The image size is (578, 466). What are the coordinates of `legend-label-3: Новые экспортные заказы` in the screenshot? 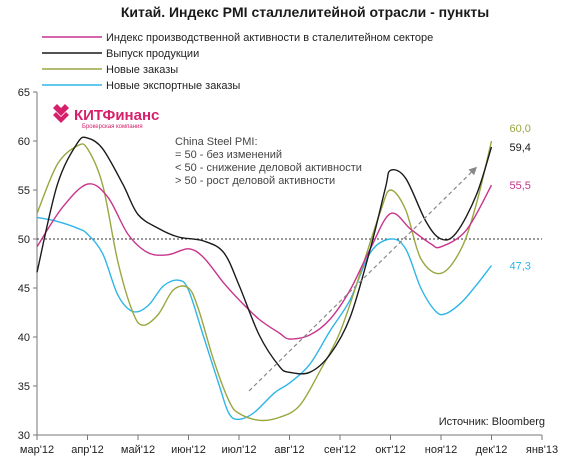 It's located at (173, 86).